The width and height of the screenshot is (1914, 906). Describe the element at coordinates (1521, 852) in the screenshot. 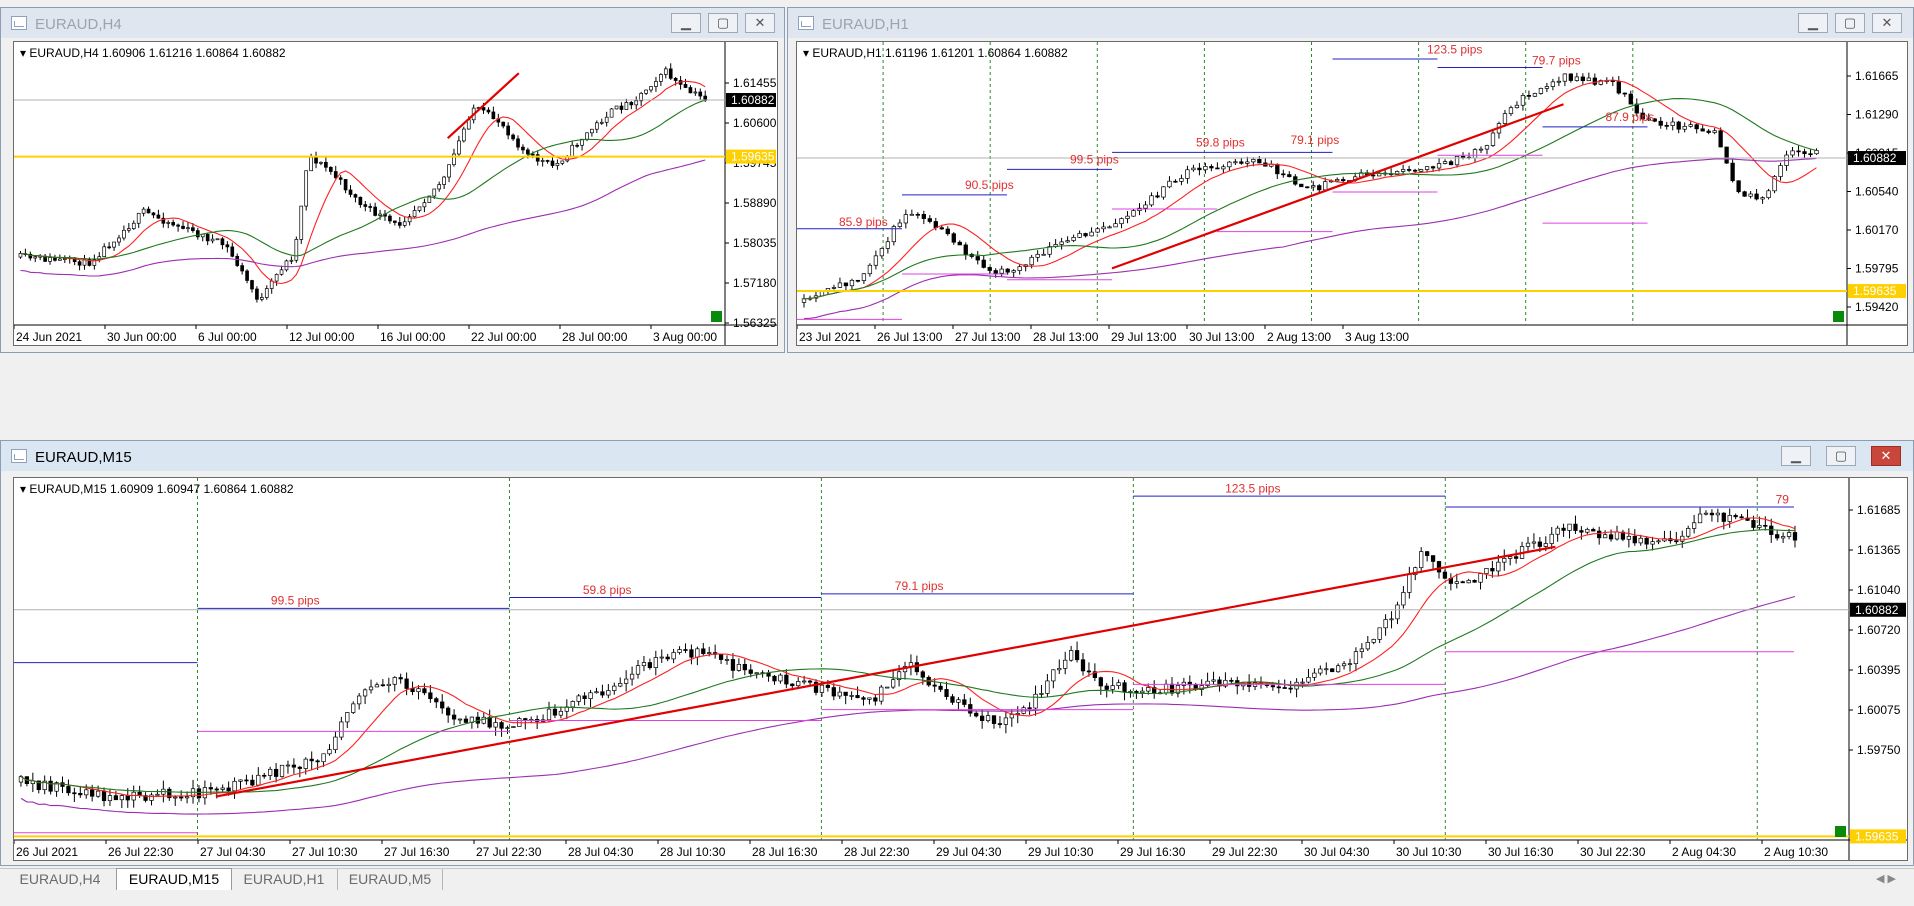

I see `time-tick-label: 30 Jul 16:30` at that location.